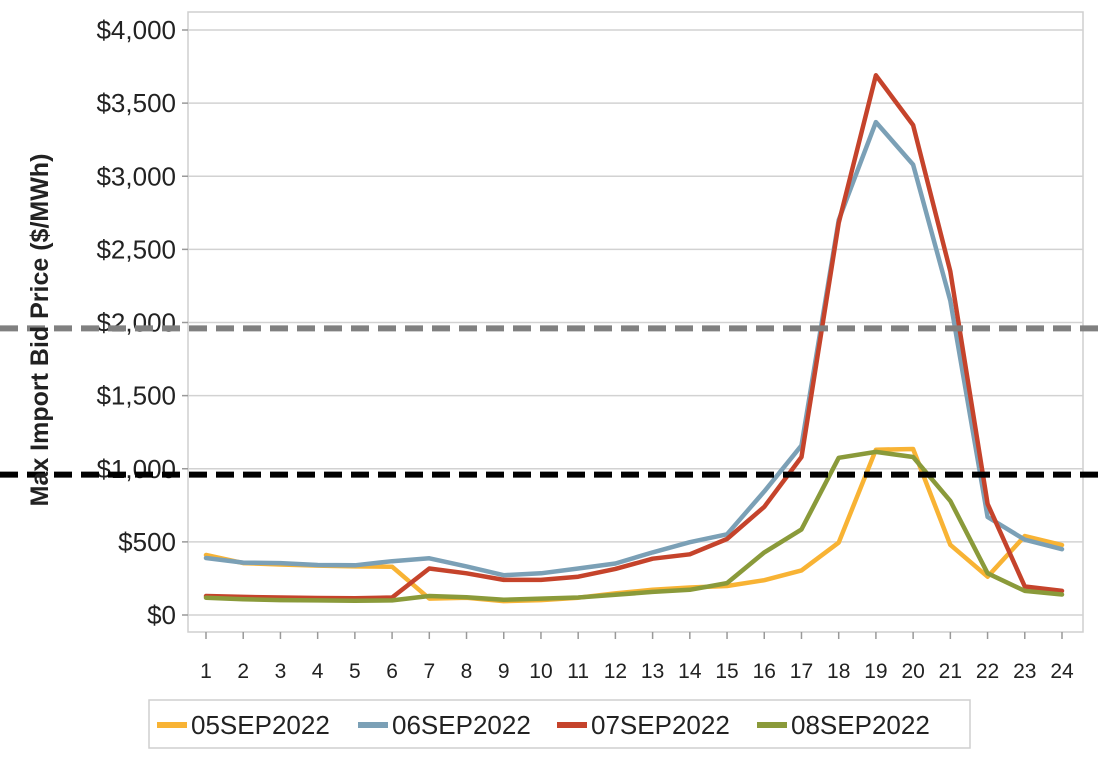 The image size is (1107, 757). Describe the element at coordinates (860, 725) in the screenshot. I see `legend-label: 08SEP2022` at that location.